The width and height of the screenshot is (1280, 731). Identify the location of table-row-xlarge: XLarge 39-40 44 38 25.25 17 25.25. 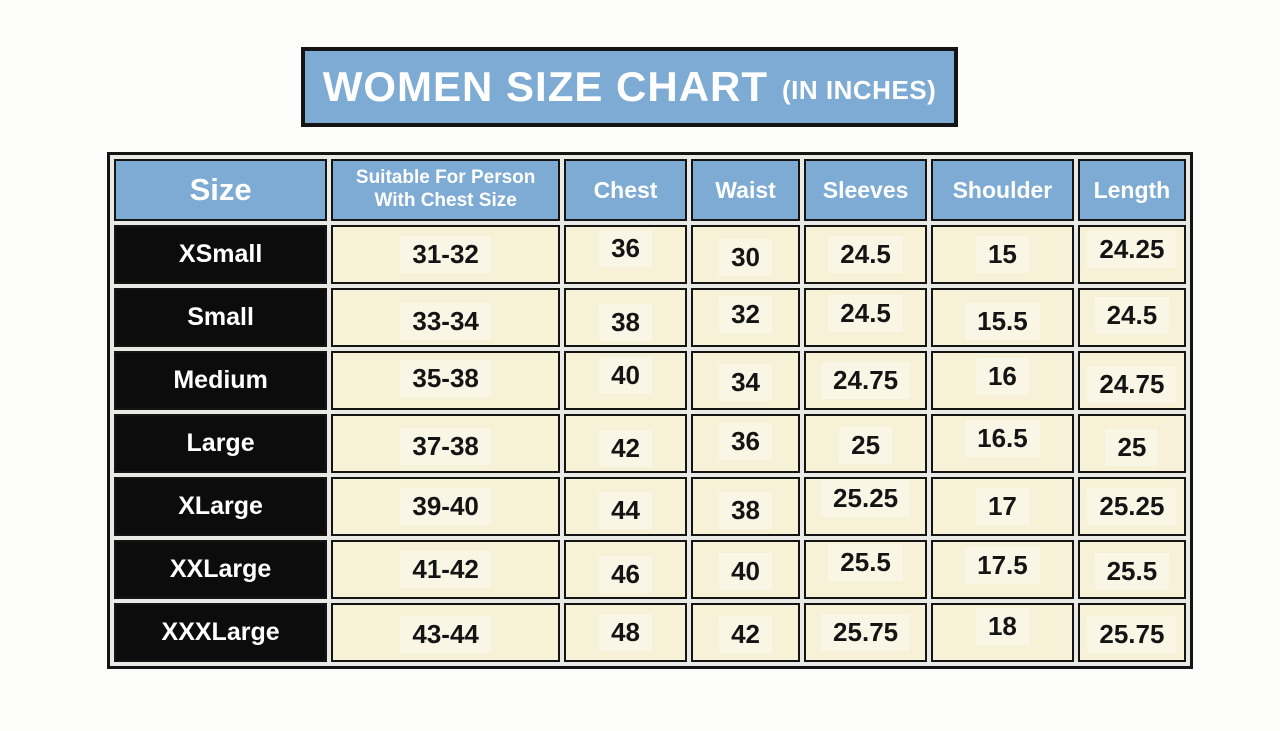
(650, 506).